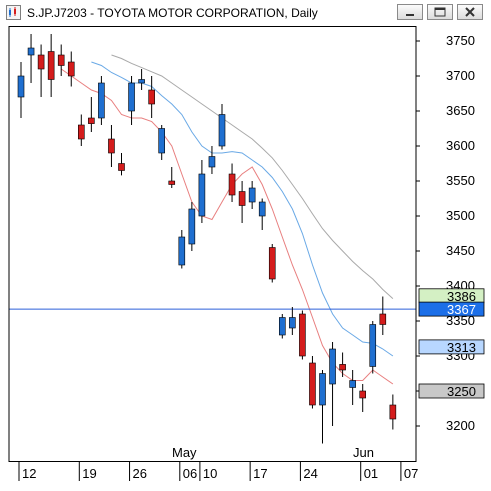  Describe the element at coordinates (184, 452) in the screenshot. I see `month-label: May` at that location.